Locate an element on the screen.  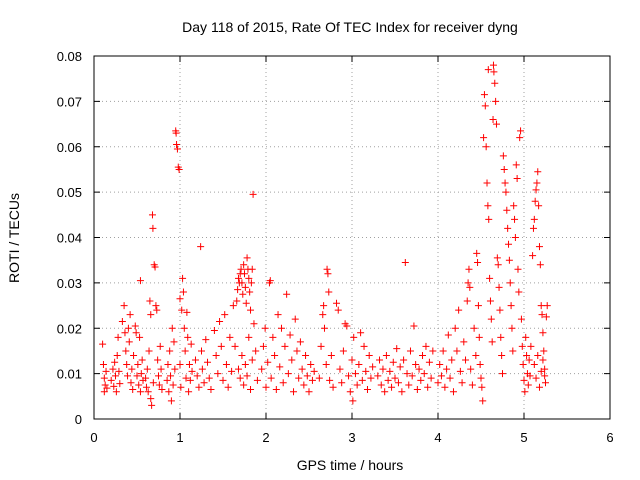
y-tick-label: 0.06 is located at coordinates (69, 147).